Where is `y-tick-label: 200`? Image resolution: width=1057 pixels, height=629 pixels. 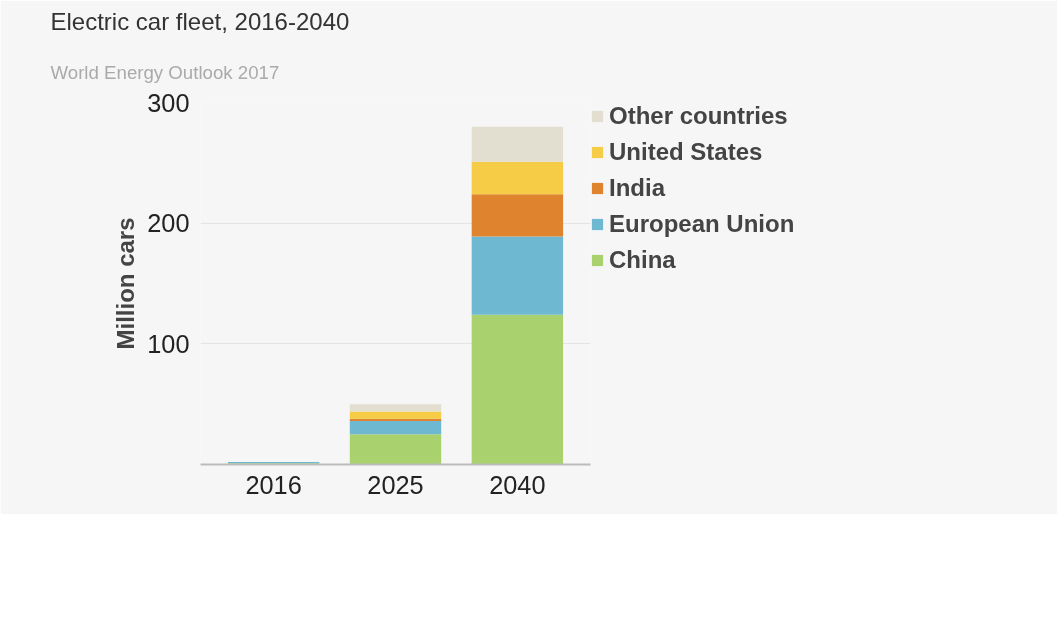 y-tick-label: 200 is located at coordinates (168, 223).